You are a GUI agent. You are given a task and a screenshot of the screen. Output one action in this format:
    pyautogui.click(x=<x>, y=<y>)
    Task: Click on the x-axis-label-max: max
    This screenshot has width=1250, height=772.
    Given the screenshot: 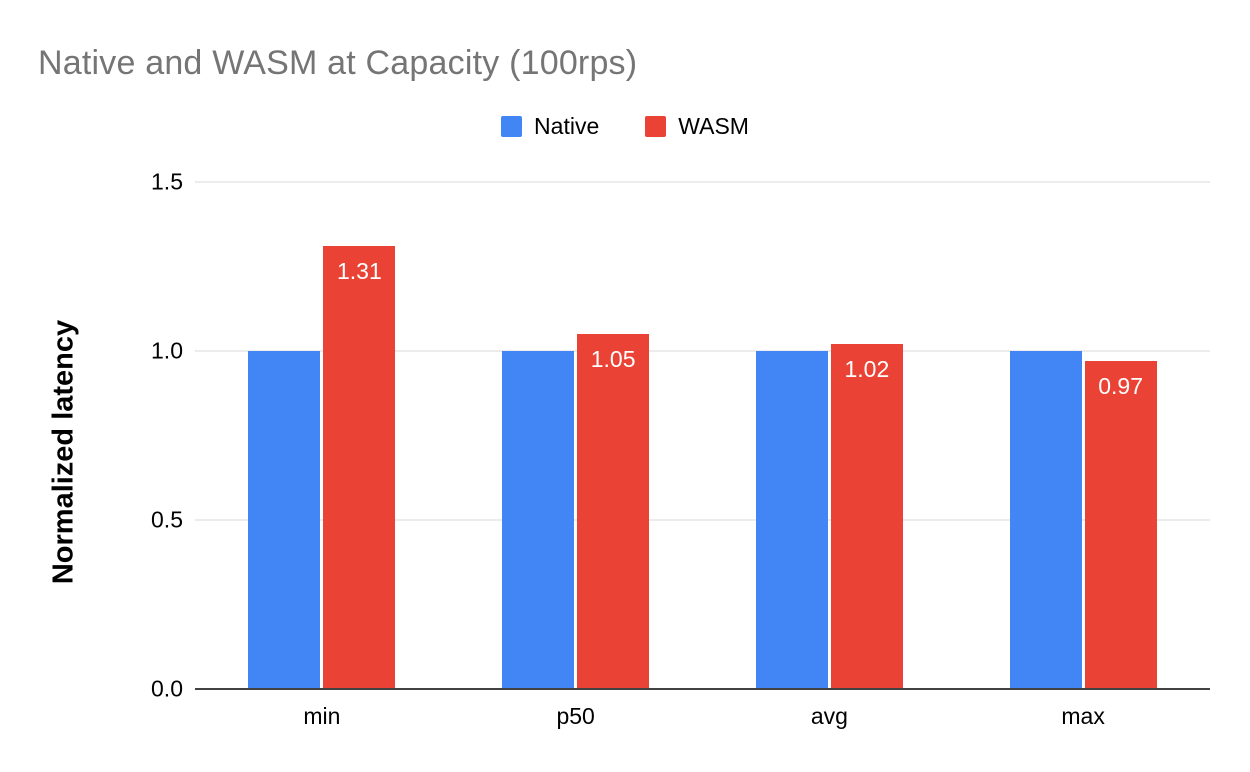 What is the action you would take?
    pyautogui.click(x=1083, y=716)
    